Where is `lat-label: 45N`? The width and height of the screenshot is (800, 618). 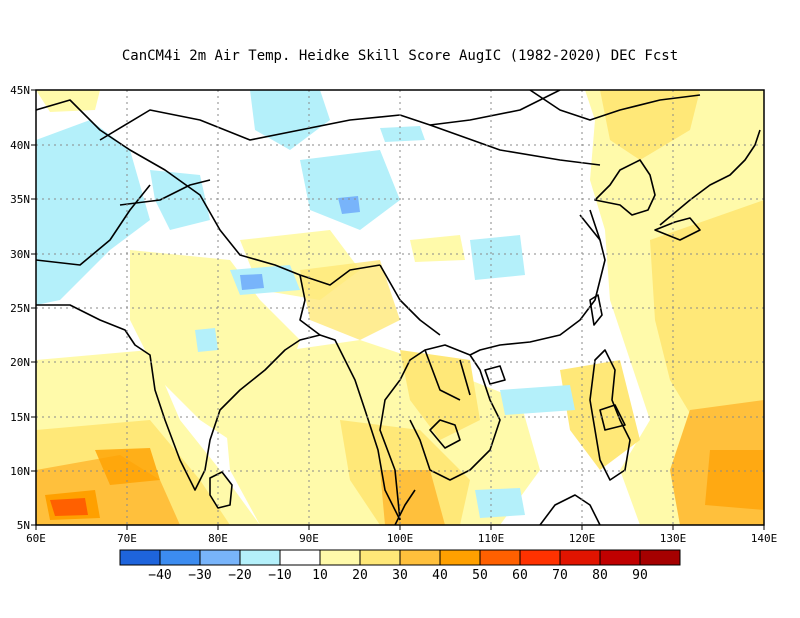 lat-label: 45N is located at coordinates (20, 90).